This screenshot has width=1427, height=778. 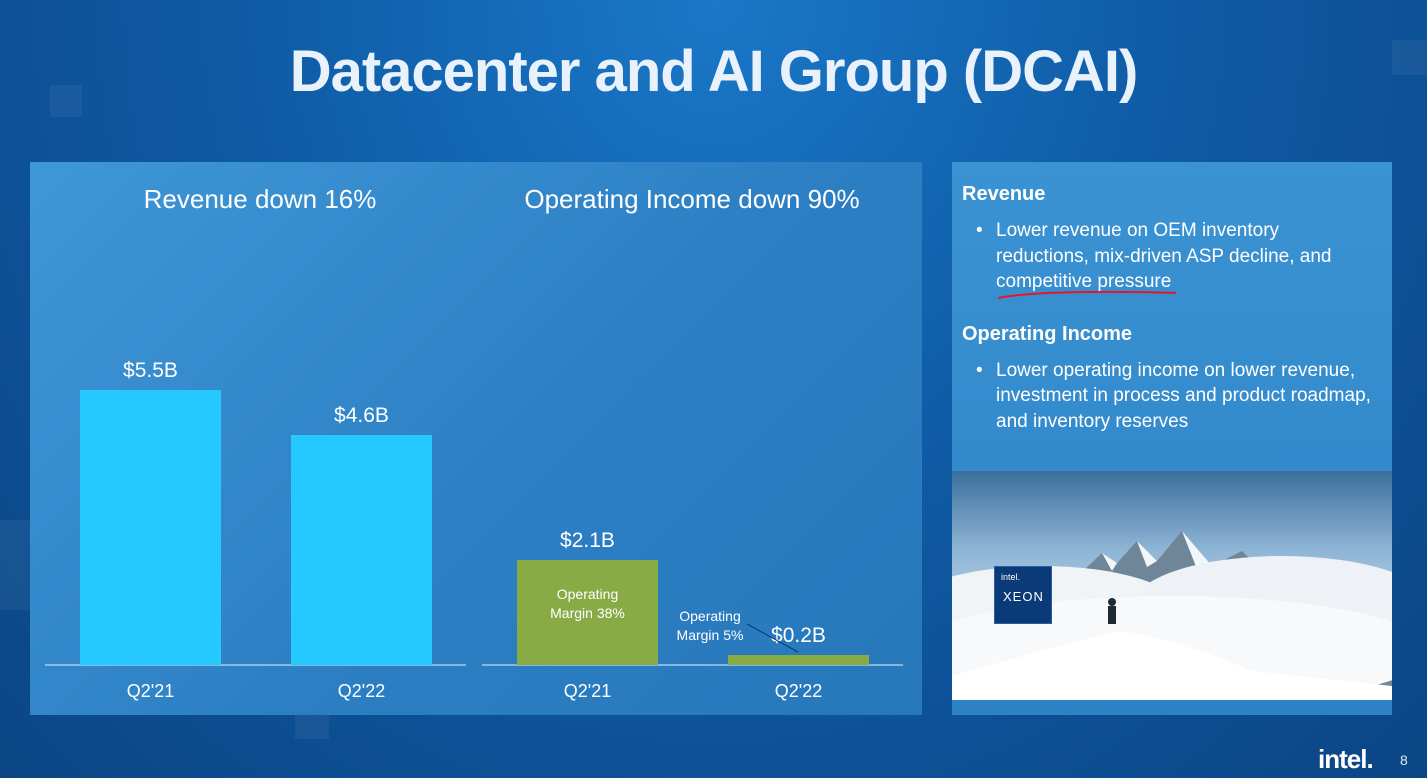 I want to click on red-underline-mark, so click(x=1087, y=294).